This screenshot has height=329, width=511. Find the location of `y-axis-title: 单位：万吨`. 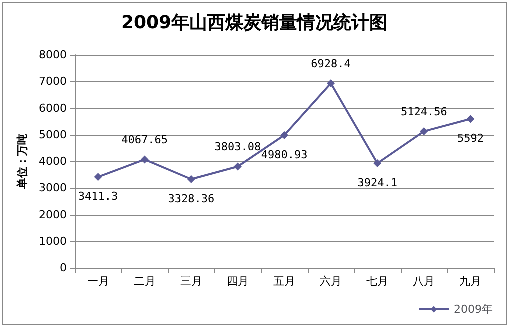

y-axis-title: 单位：万吨 is located at coordinates (23, 162).